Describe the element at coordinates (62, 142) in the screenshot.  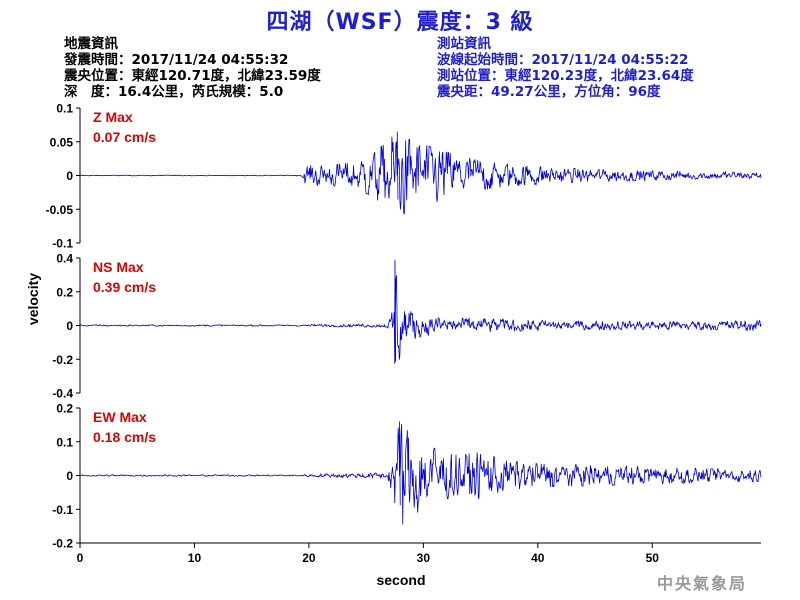
I see `y-tick-label: 0.05` at that location.